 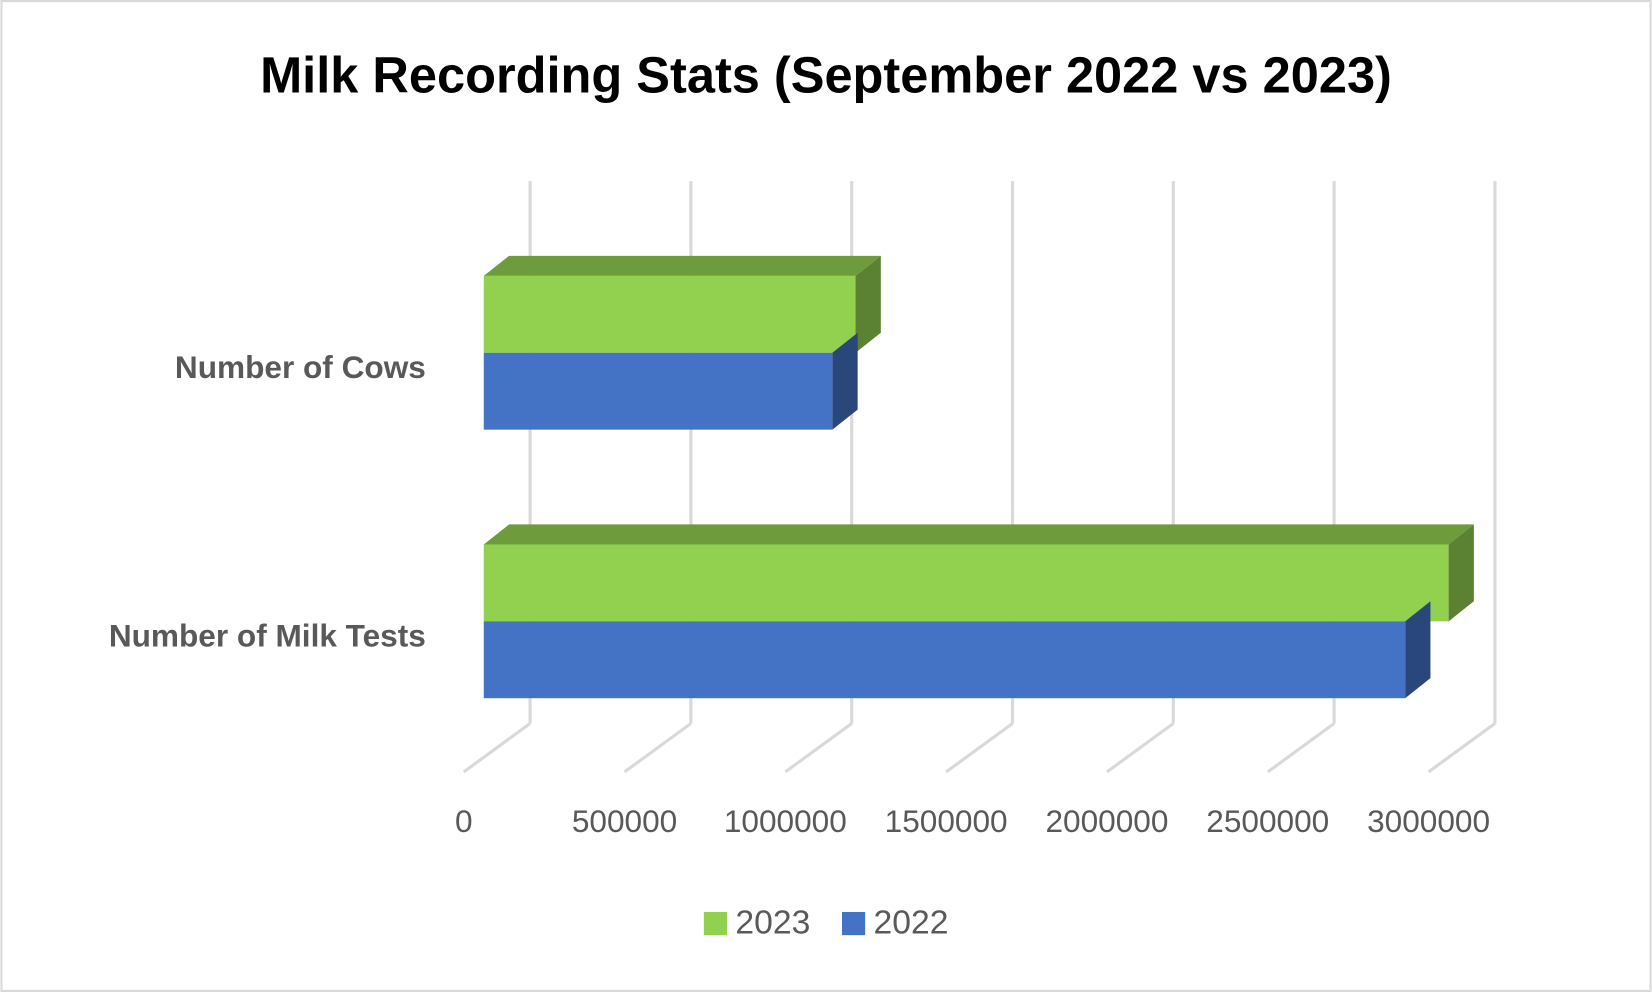 I want to click on y-tick-label: Number of Cows, so click(x=300, y=367).